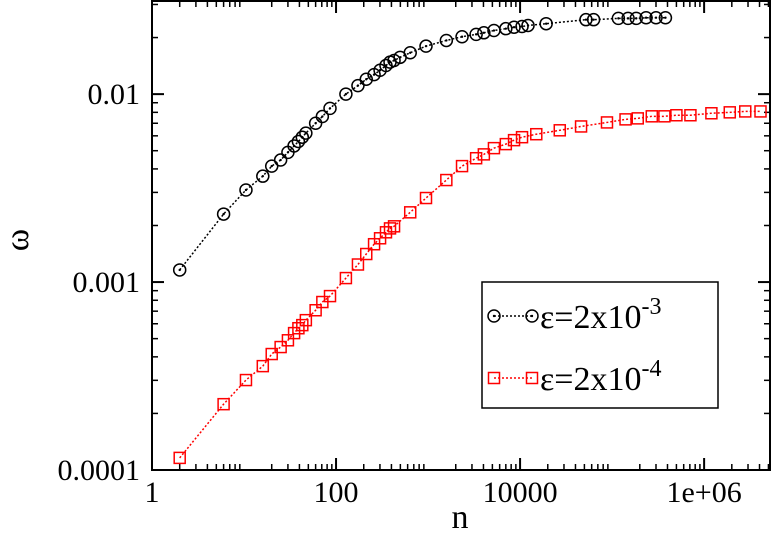 This screenshot has height=539, width=772. What do you see at coordinates (336, 492) in the screenshot?
I see `x-tick-label: 100` at bounding box center [336, 492].